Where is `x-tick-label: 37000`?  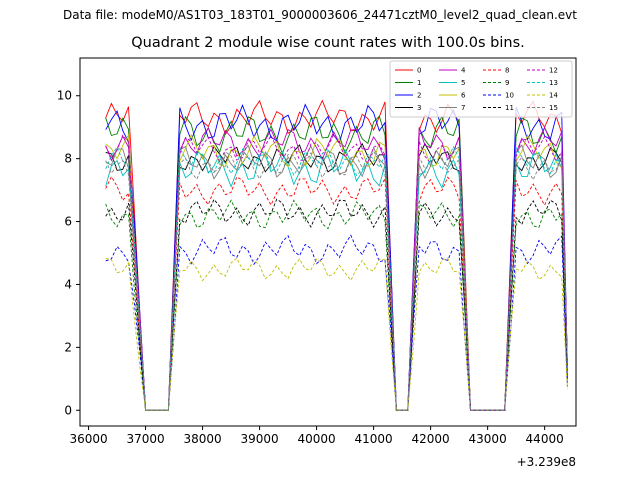 x-tick-label: 37000 is located at coordinates (145, 439).